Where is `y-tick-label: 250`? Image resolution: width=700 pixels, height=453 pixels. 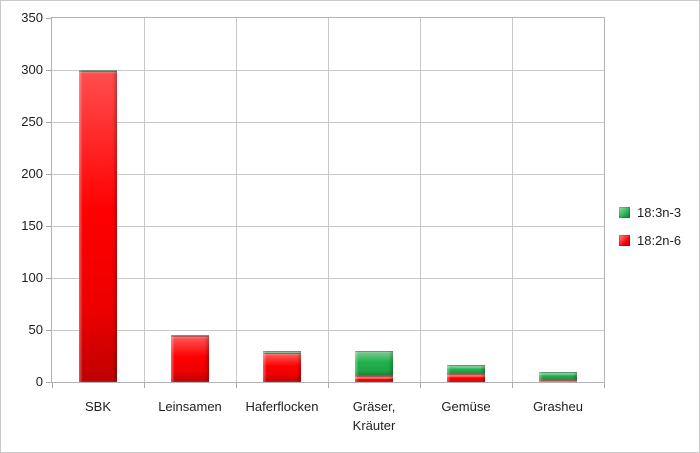
y-tick-label: 250 is located at coordinates (32, 121).